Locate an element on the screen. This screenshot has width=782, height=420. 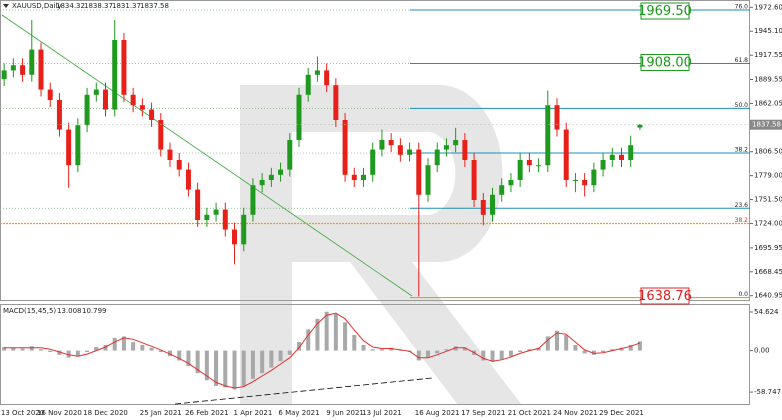
x-tick-label: 17 Sep 2021 is located at coordinates (483, 413).